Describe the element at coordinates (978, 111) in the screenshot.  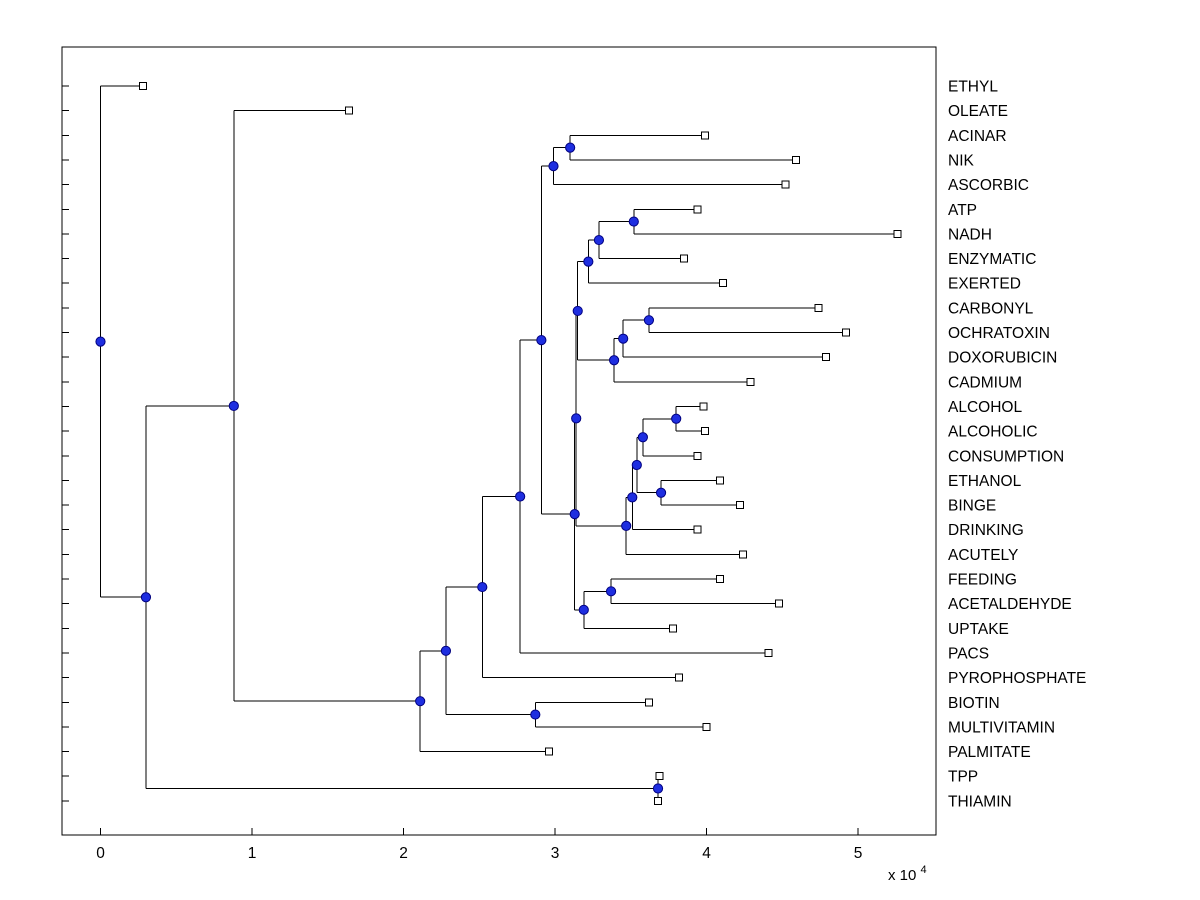
I see `leaf-label: OLEATE` at that location.